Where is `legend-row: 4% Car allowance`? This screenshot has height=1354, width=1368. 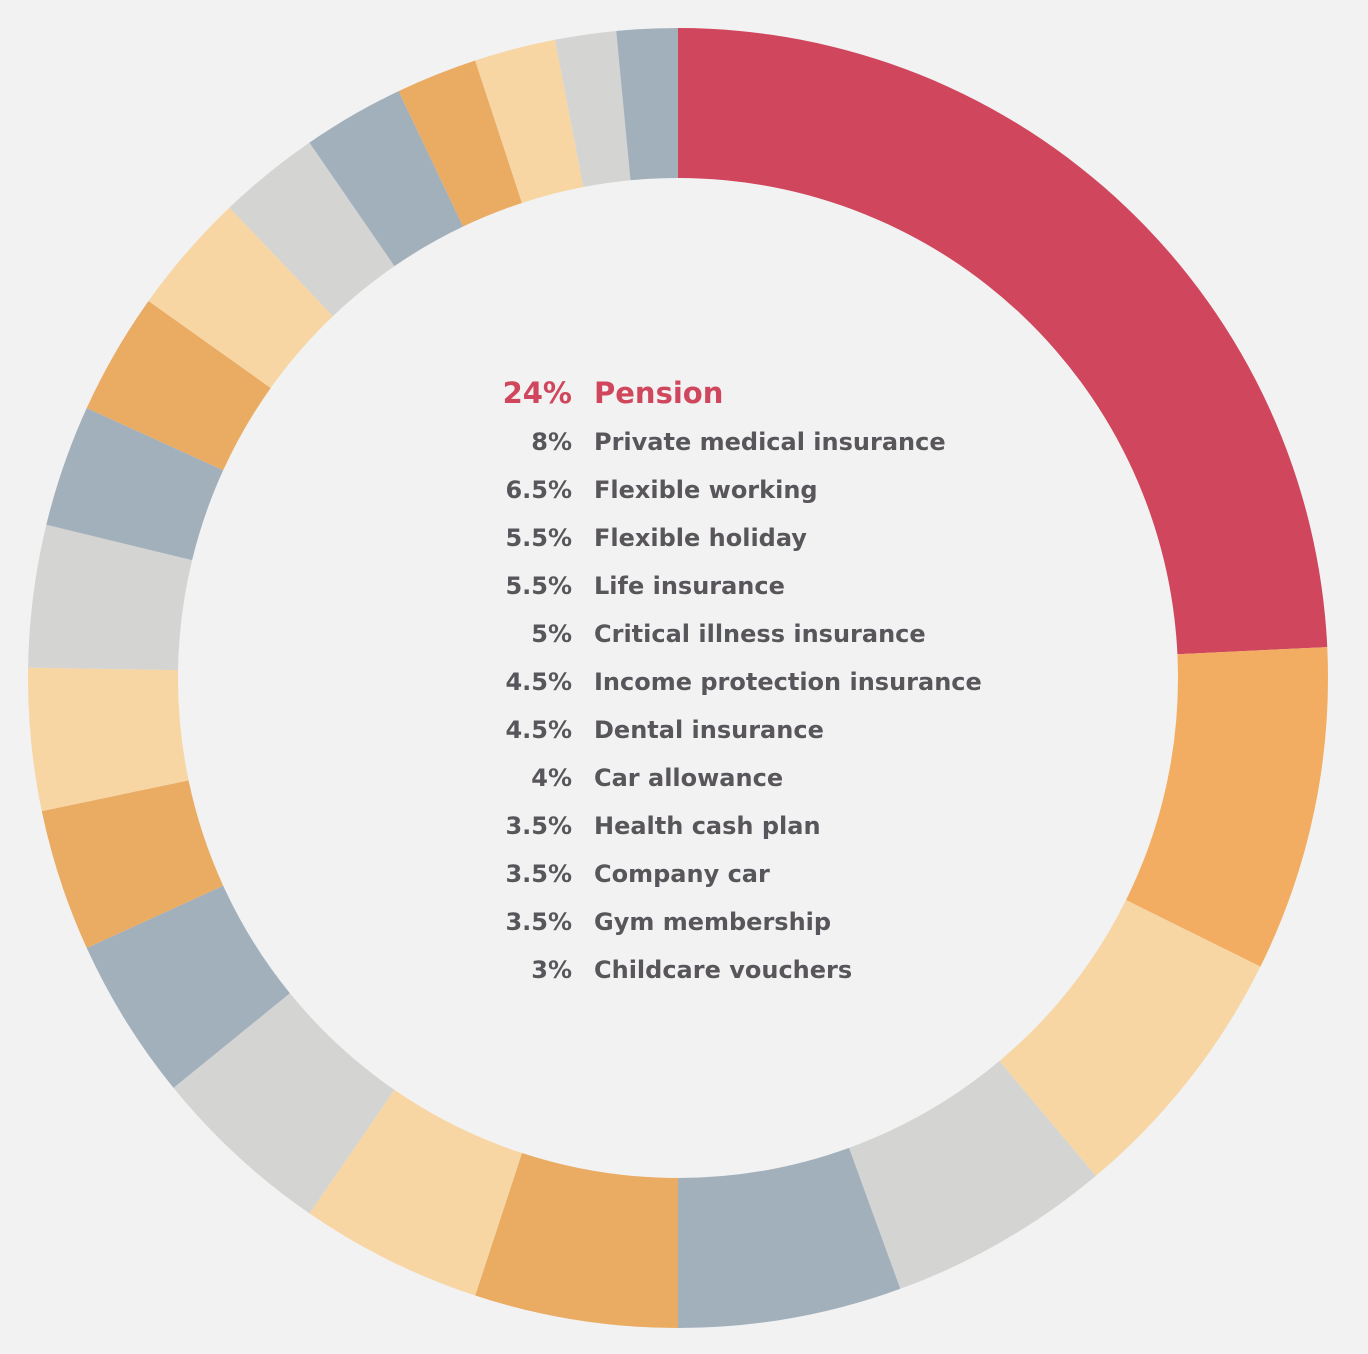 legend-row: 4% Car allowance is located at coordinates (734, 778).